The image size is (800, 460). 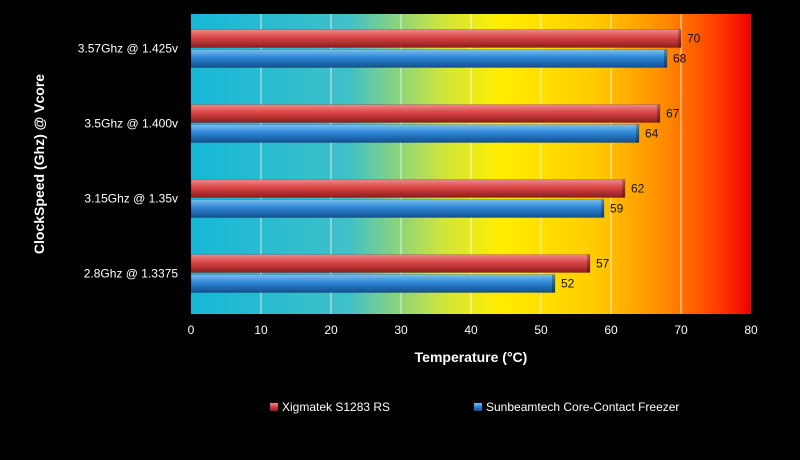 What do you see at coordinates (131, 274) in the screenshot?
I see `category-label: 2.8Ghz @ 1.3375` at bounding box center [131, 274].